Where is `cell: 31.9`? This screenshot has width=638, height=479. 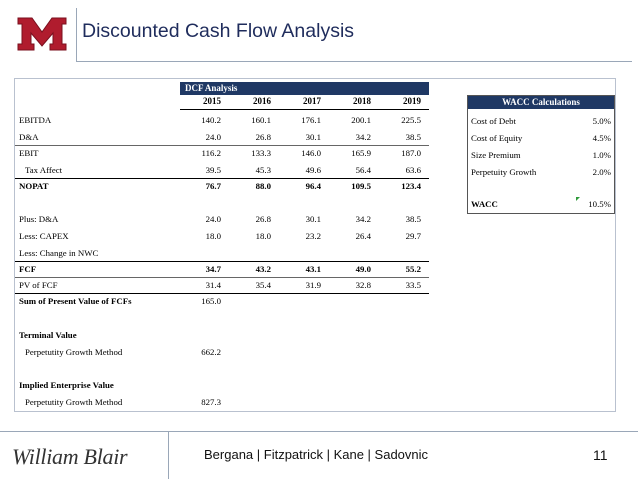
cell: 31.9 is located at coordinates (313, 285).